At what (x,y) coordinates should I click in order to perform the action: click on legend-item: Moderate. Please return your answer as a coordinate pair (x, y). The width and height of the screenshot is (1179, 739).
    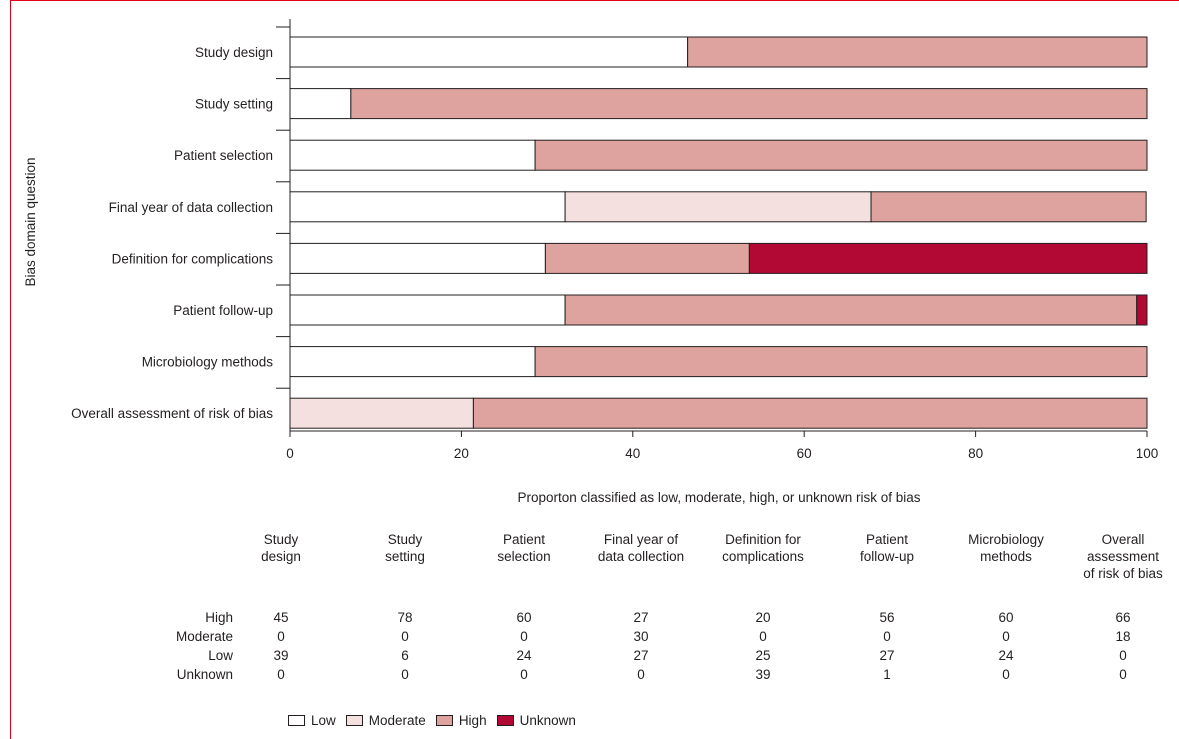
    Looking at the image, I should click on (385, 720).